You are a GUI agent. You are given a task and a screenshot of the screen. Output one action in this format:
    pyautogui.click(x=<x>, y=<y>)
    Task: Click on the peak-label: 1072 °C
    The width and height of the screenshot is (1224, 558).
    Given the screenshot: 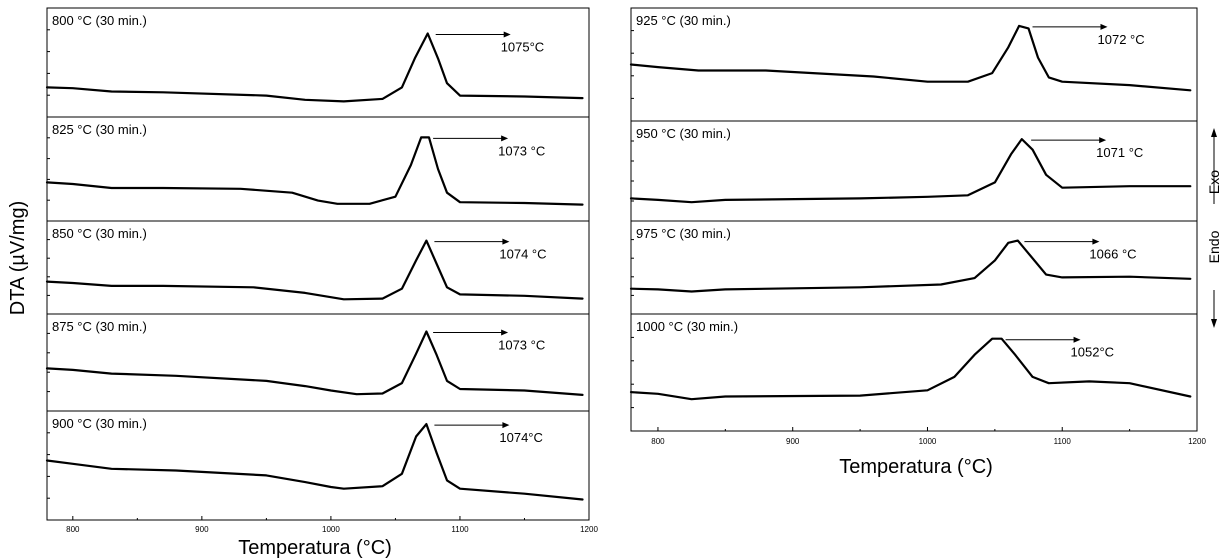 What is the action you would take?
    pyautogui.click(x=1121, y=39)
    